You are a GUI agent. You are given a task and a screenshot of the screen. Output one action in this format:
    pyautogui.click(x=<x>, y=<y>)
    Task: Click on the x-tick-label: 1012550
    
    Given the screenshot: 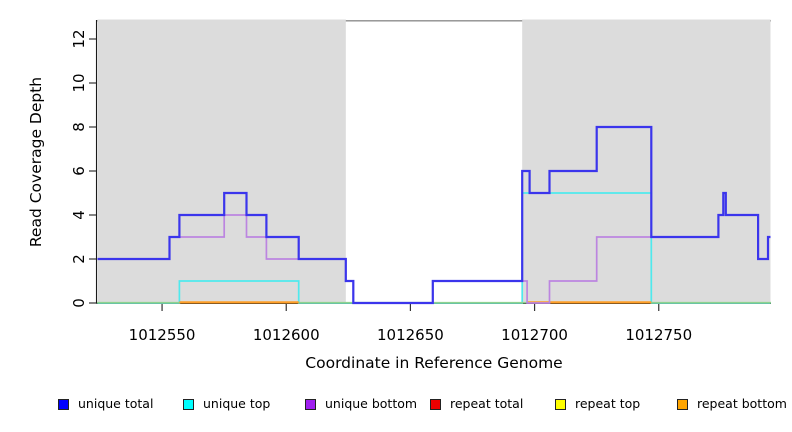 What is the action you would take?
    pyautogui.click(x=162, y=335)
    